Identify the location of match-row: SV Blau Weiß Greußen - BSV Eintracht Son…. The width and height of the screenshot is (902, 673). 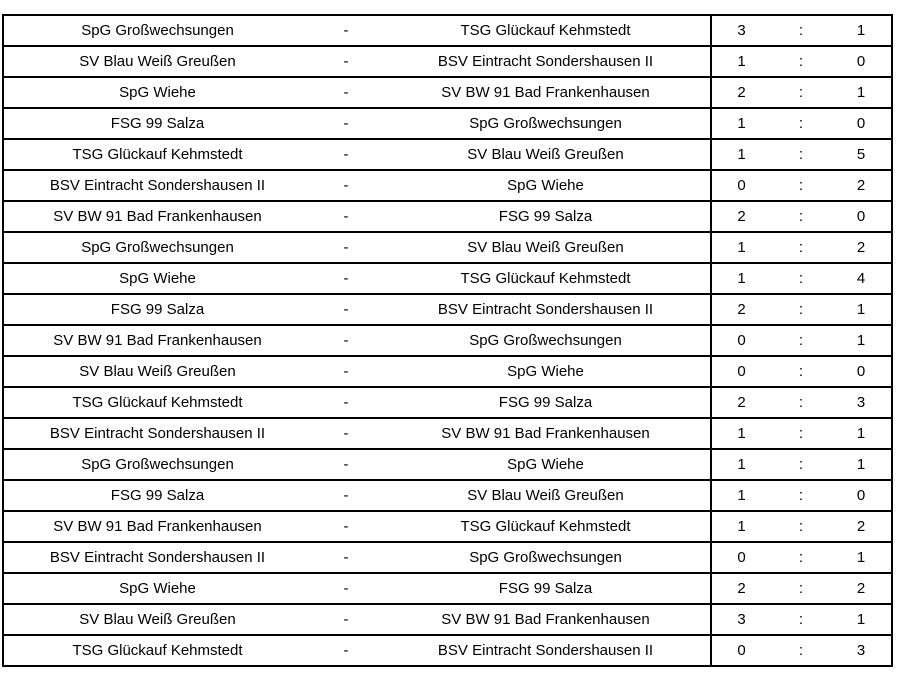
(447, 61).